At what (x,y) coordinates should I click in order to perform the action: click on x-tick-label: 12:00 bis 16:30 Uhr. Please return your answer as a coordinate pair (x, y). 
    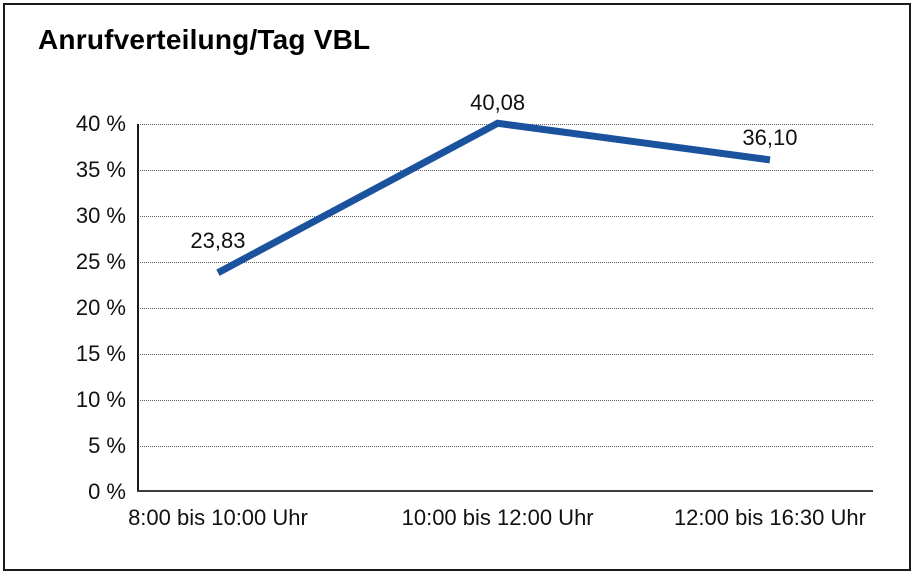
    Looking at the image, I should click on (769, 517).